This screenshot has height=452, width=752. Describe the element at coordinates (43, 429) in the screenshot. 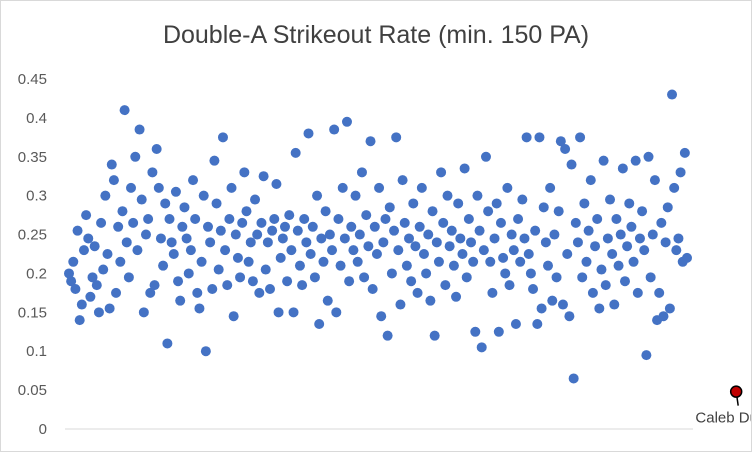

I see `y-tick-label: 0` at that location.